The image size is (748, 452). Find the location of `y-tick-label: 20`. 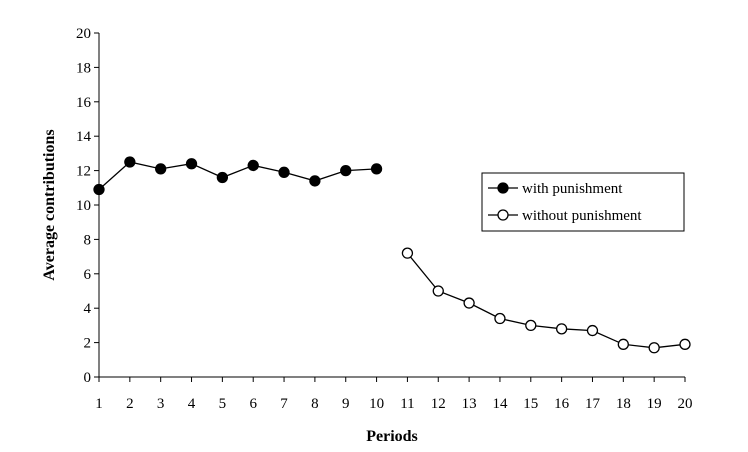

y-tick-label: 20 is located at coordinates (83, 34).